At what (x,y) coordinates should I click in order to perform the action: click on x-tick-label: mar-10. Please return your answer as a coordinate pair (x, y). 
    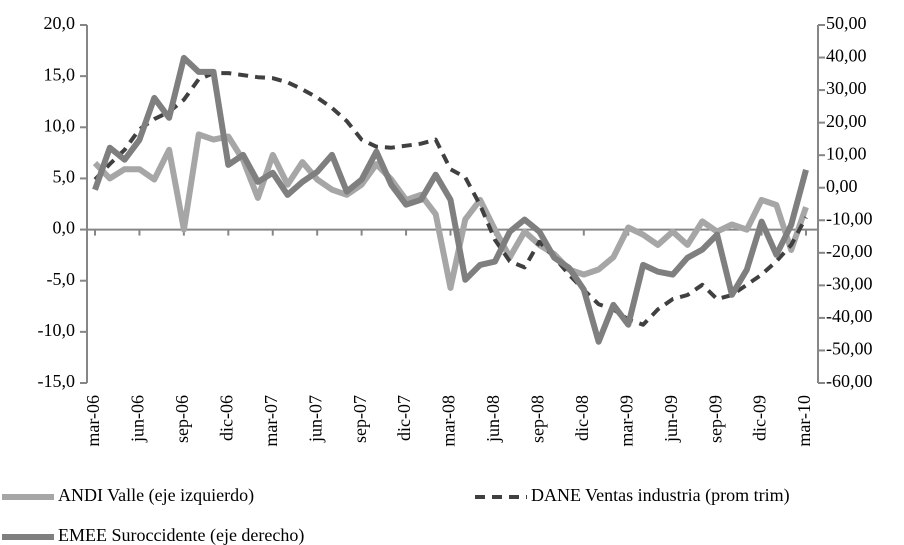
    Looking at the image, I should click on (804, 421).